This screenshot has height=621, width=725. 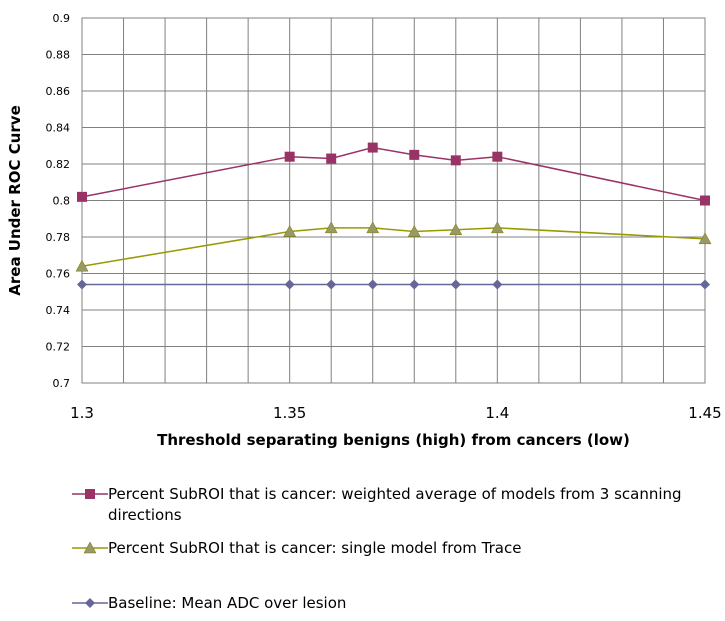 What do you see at coordinates (704, 413) in the screenshot?
I see `x-tick-label: 1.45` at bounding box center [704, 413].